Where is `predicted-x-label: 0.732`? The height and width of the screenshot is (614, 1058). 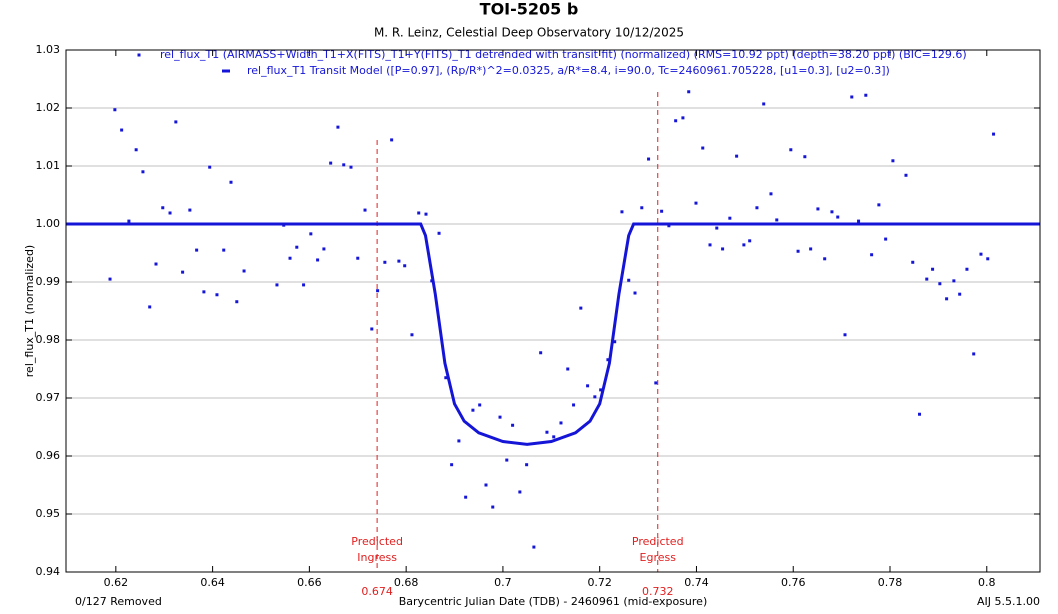
predicted-x-label: 0.732 is located at coordinates (658, 591).